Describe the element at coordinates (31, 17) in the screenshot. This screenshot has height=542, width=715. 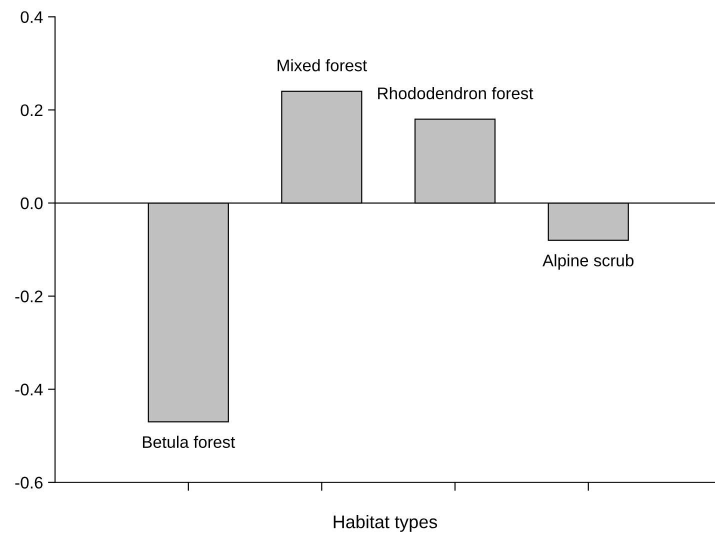
I see `y-tick-label: 0.4` at that location.